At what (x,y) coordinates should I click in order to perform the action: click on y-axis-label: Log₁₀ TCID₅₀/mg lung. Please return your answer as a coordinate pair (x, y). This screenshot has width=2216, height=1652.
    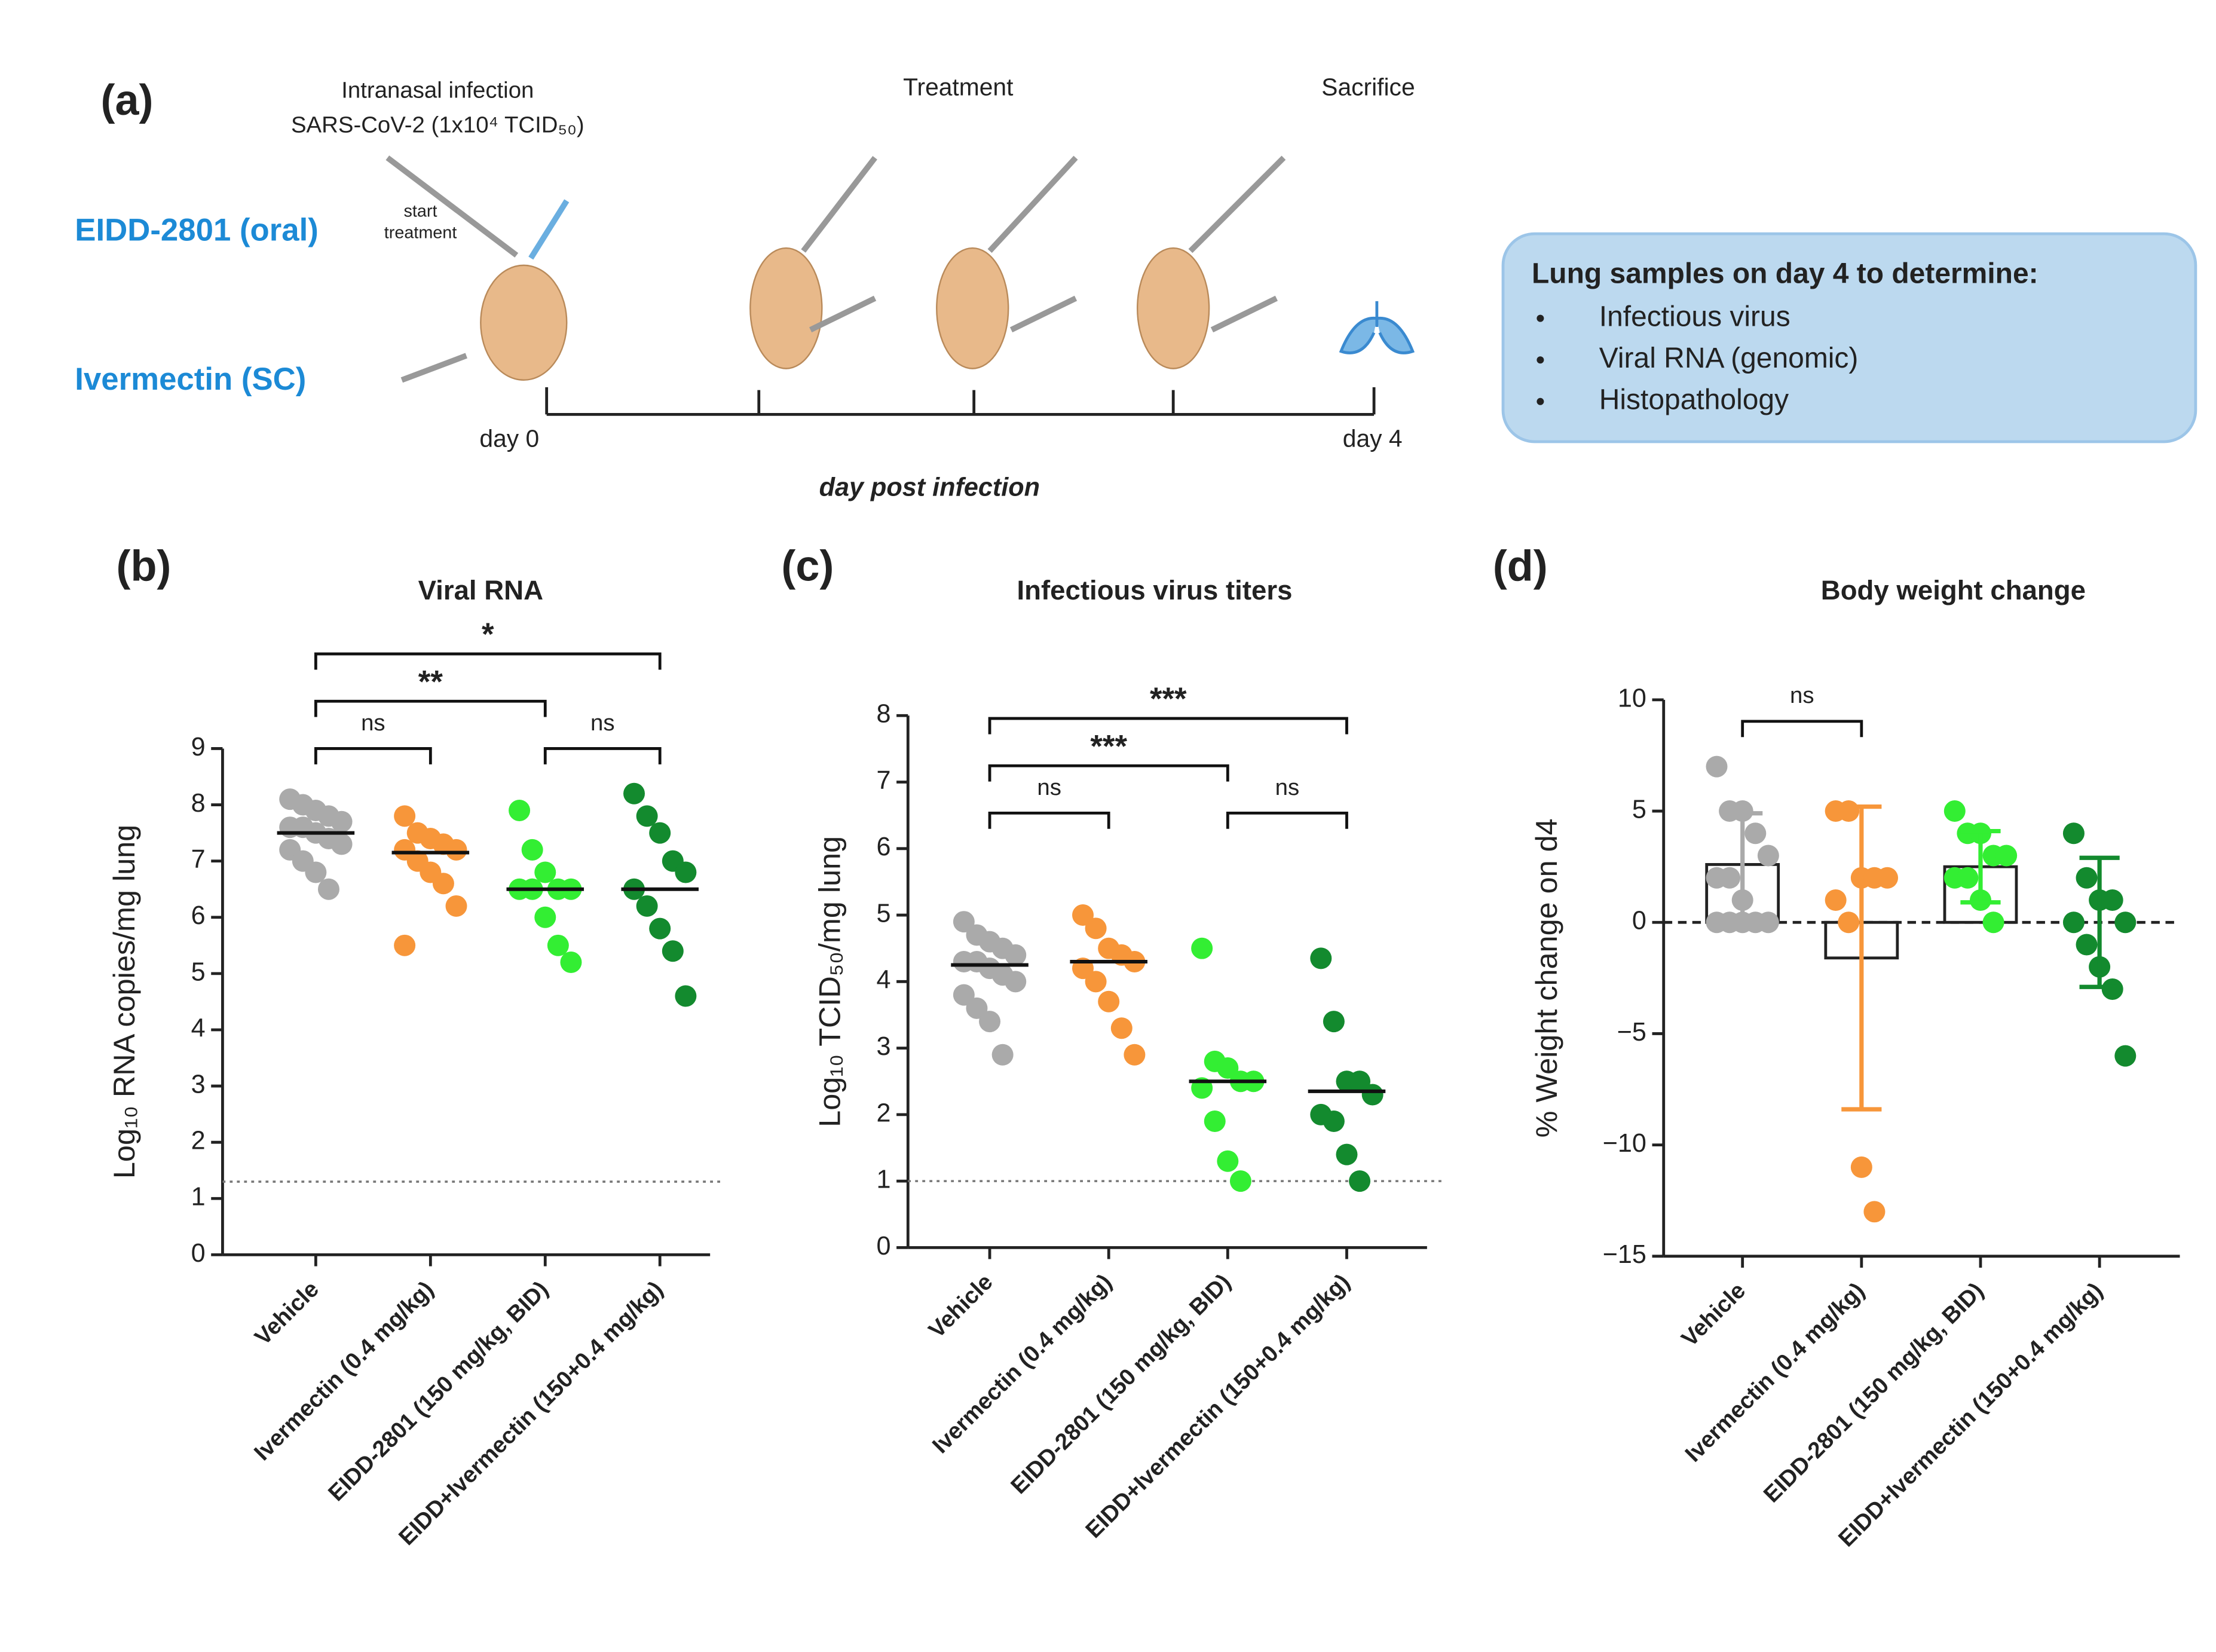
    Looking at the image, I should click on (829, 981).